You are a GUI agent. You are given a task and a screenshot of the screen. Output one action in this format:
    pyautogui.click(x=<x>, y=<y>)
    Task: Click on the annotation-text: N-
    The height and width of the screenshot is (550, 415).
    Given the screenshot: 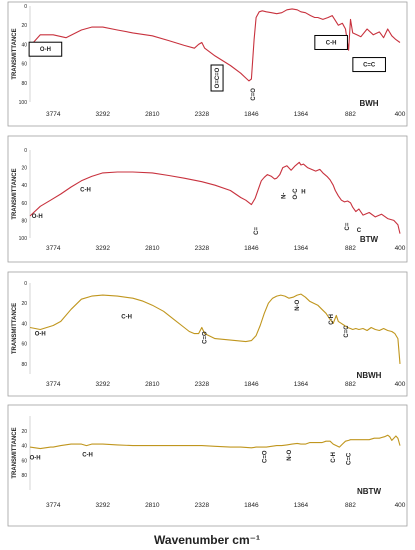 What is the action you would take?
    pyautogui.click(x=284, y=196)
    